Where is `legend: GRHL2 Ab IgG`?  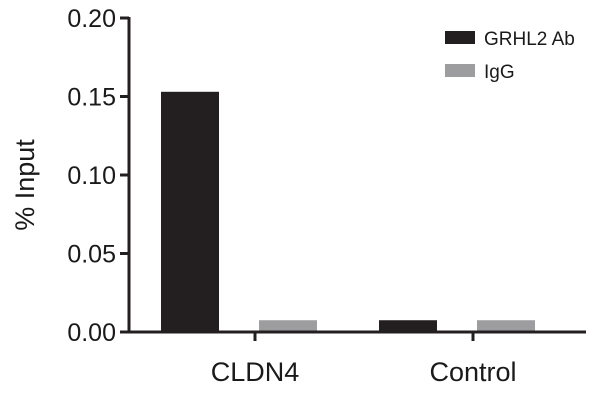 legend: GRHL2 Ab IgG is located at coordinates (510, 56).